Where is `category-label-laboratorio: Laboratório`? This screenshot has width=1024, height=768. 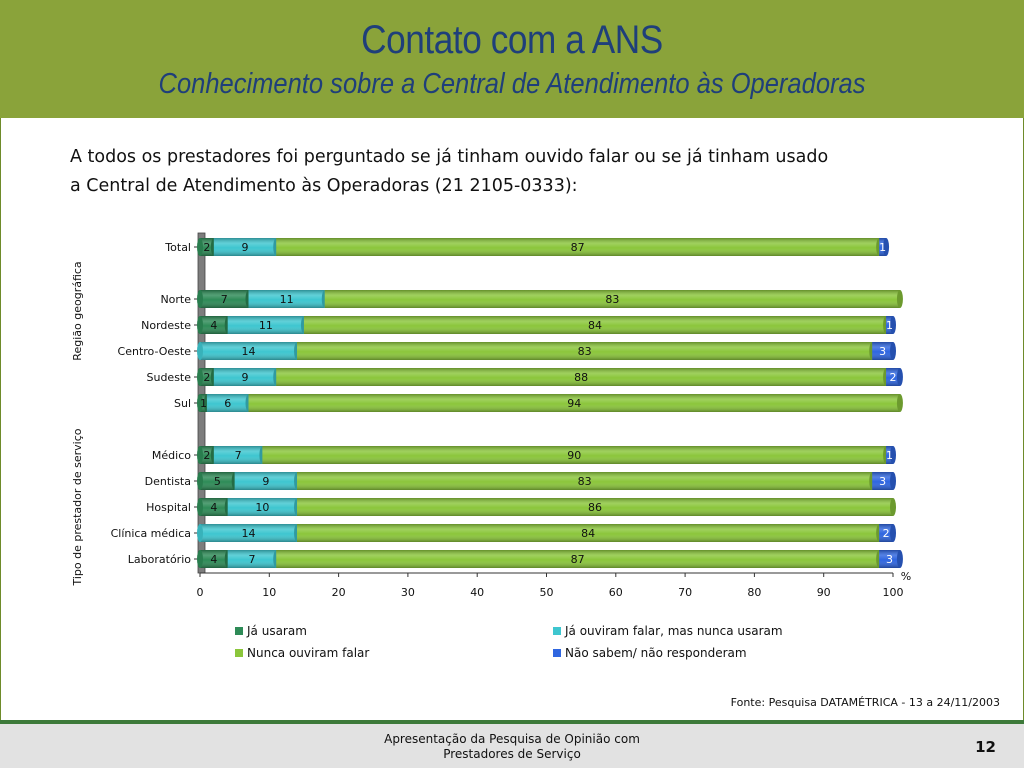
category-label-laboratorio: Laboratório is located at coordinates (159, 559).